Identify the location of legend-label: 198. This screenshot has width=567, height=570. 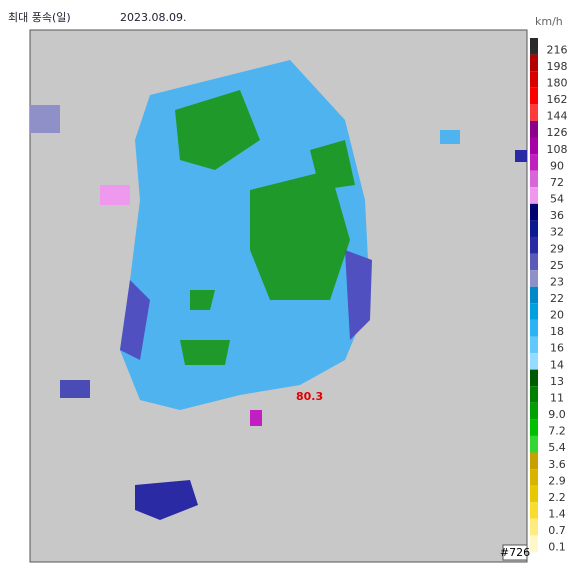
(557, 66).